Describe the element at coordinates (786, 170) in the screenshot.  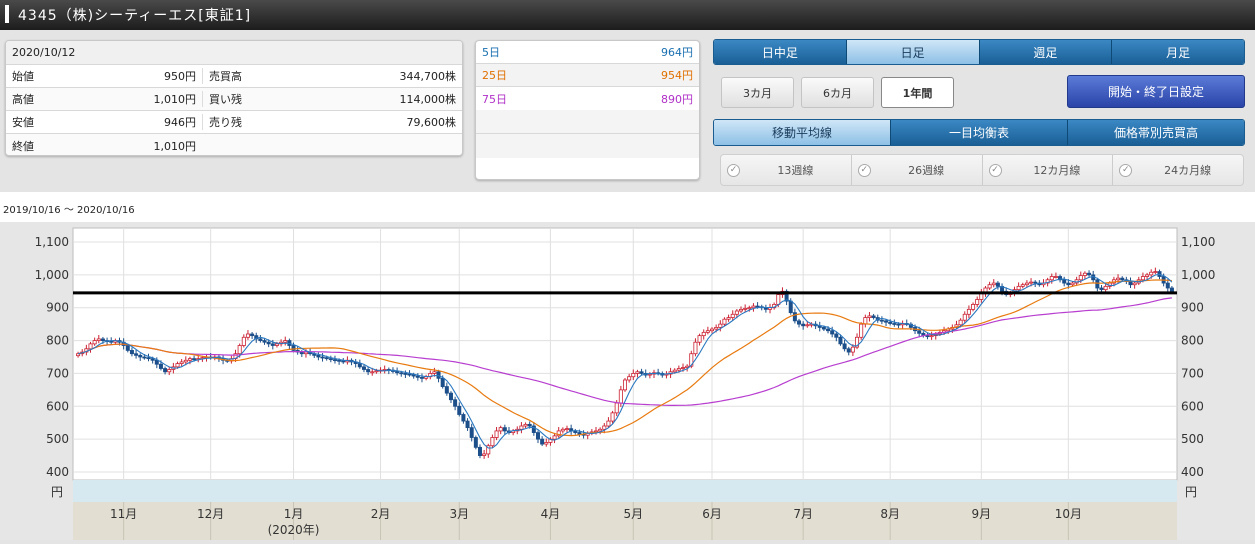
I see `overlay-toggle: ✓ 13週線` at that location.